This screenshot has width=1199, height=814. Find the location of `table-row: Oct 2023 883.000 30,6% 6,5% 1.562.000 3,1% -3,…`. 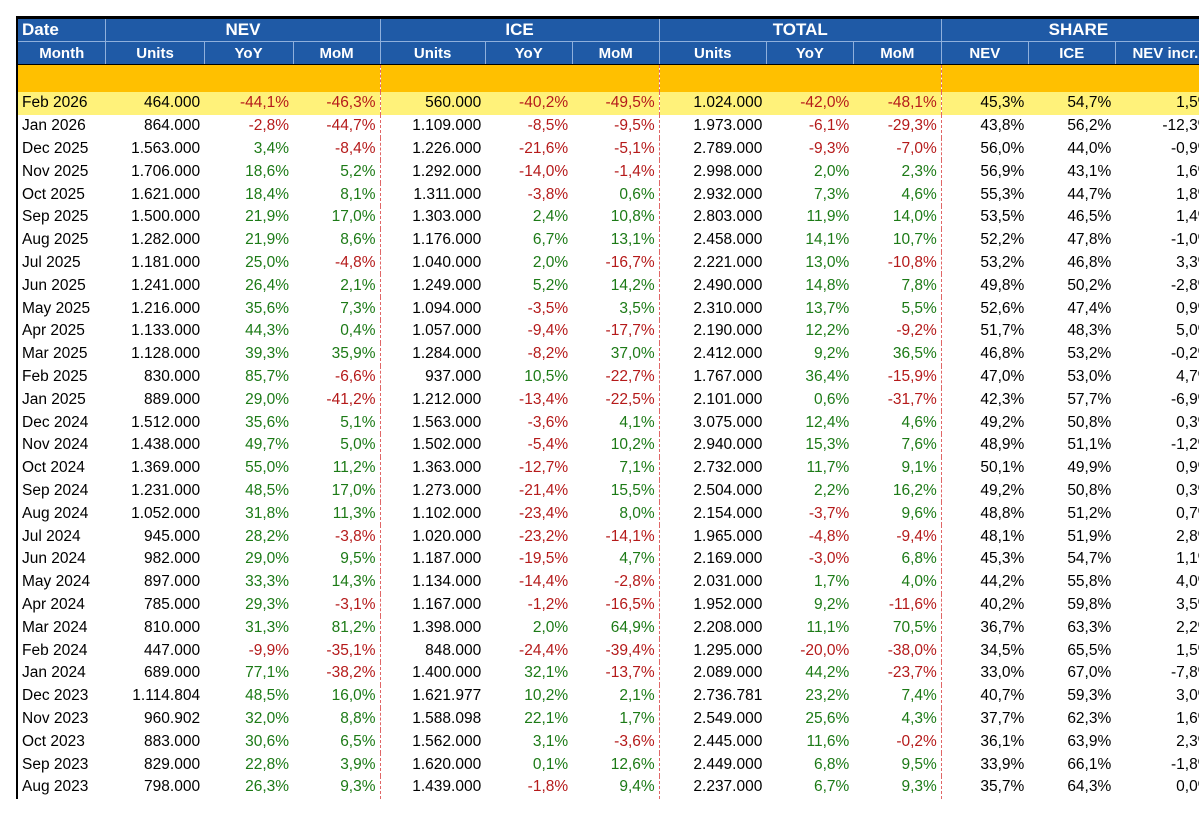

table-row: Oct 2023 883.000 30,6% 6,5% 1.562.000 3,1% -3,… is located at coordinates (607, 742).